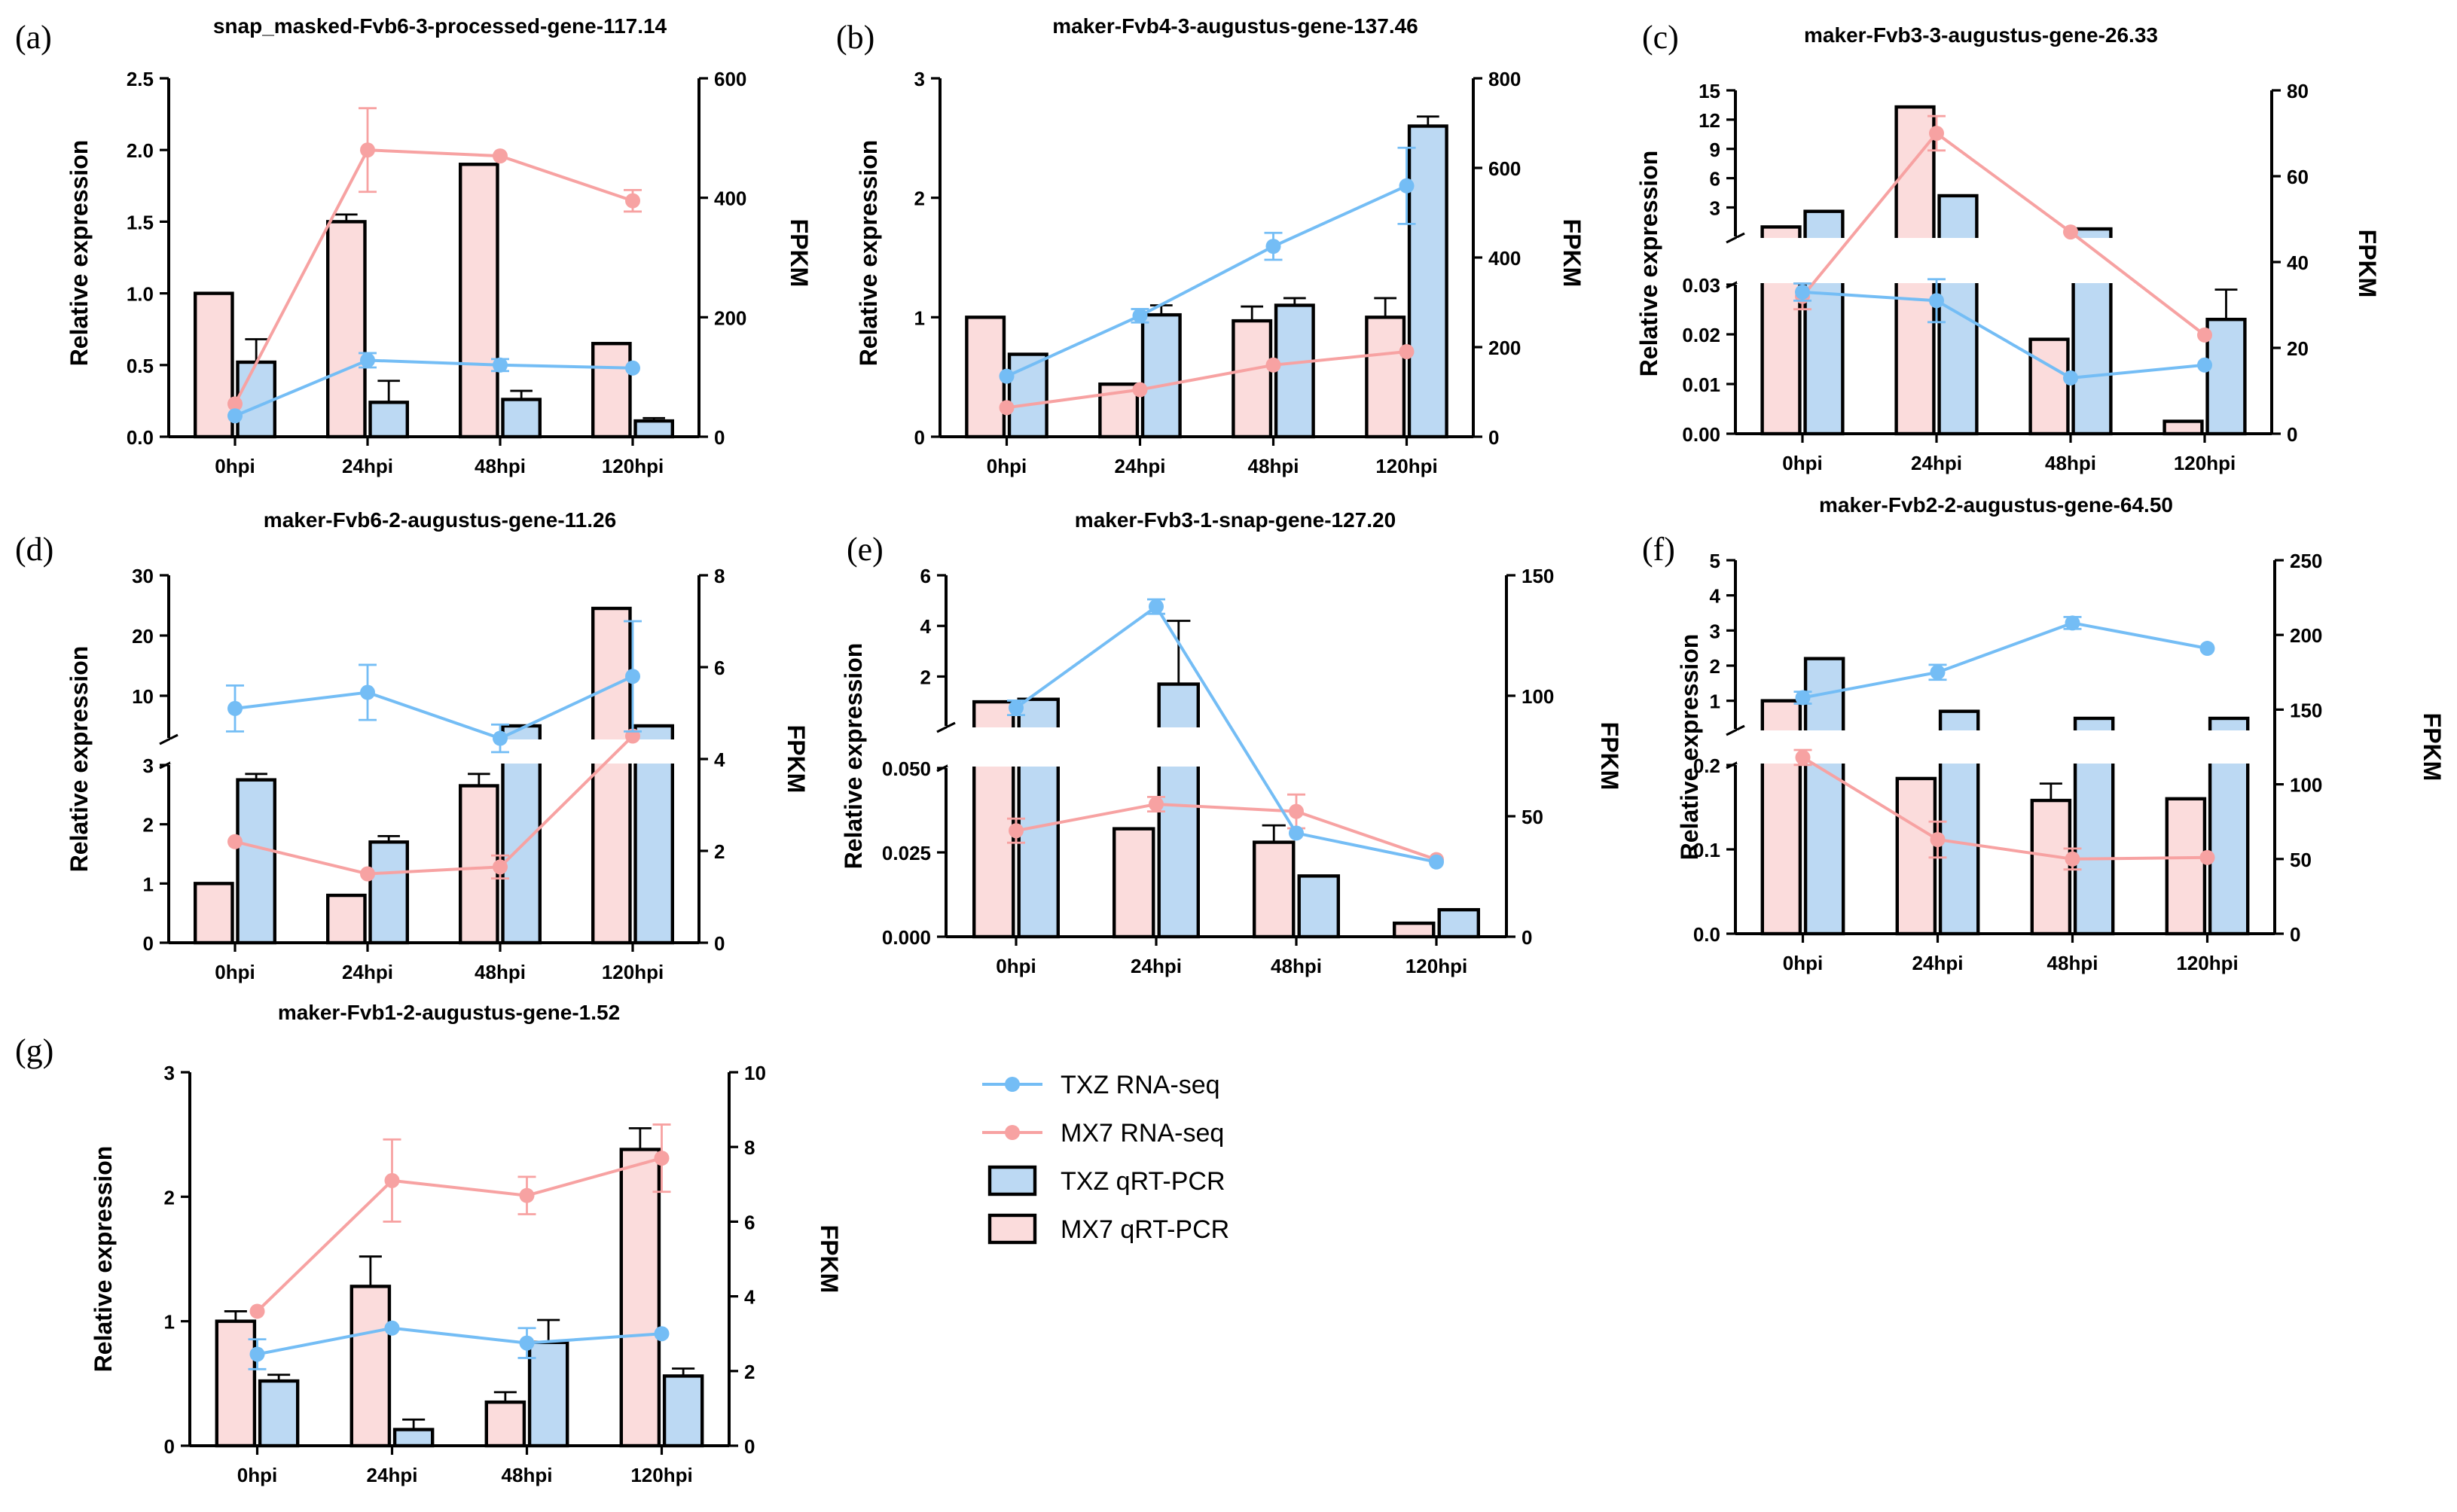 This screenshot has height=1512, width=2457. I want to click on y2-tick-label: 250, so click(2306, 561).